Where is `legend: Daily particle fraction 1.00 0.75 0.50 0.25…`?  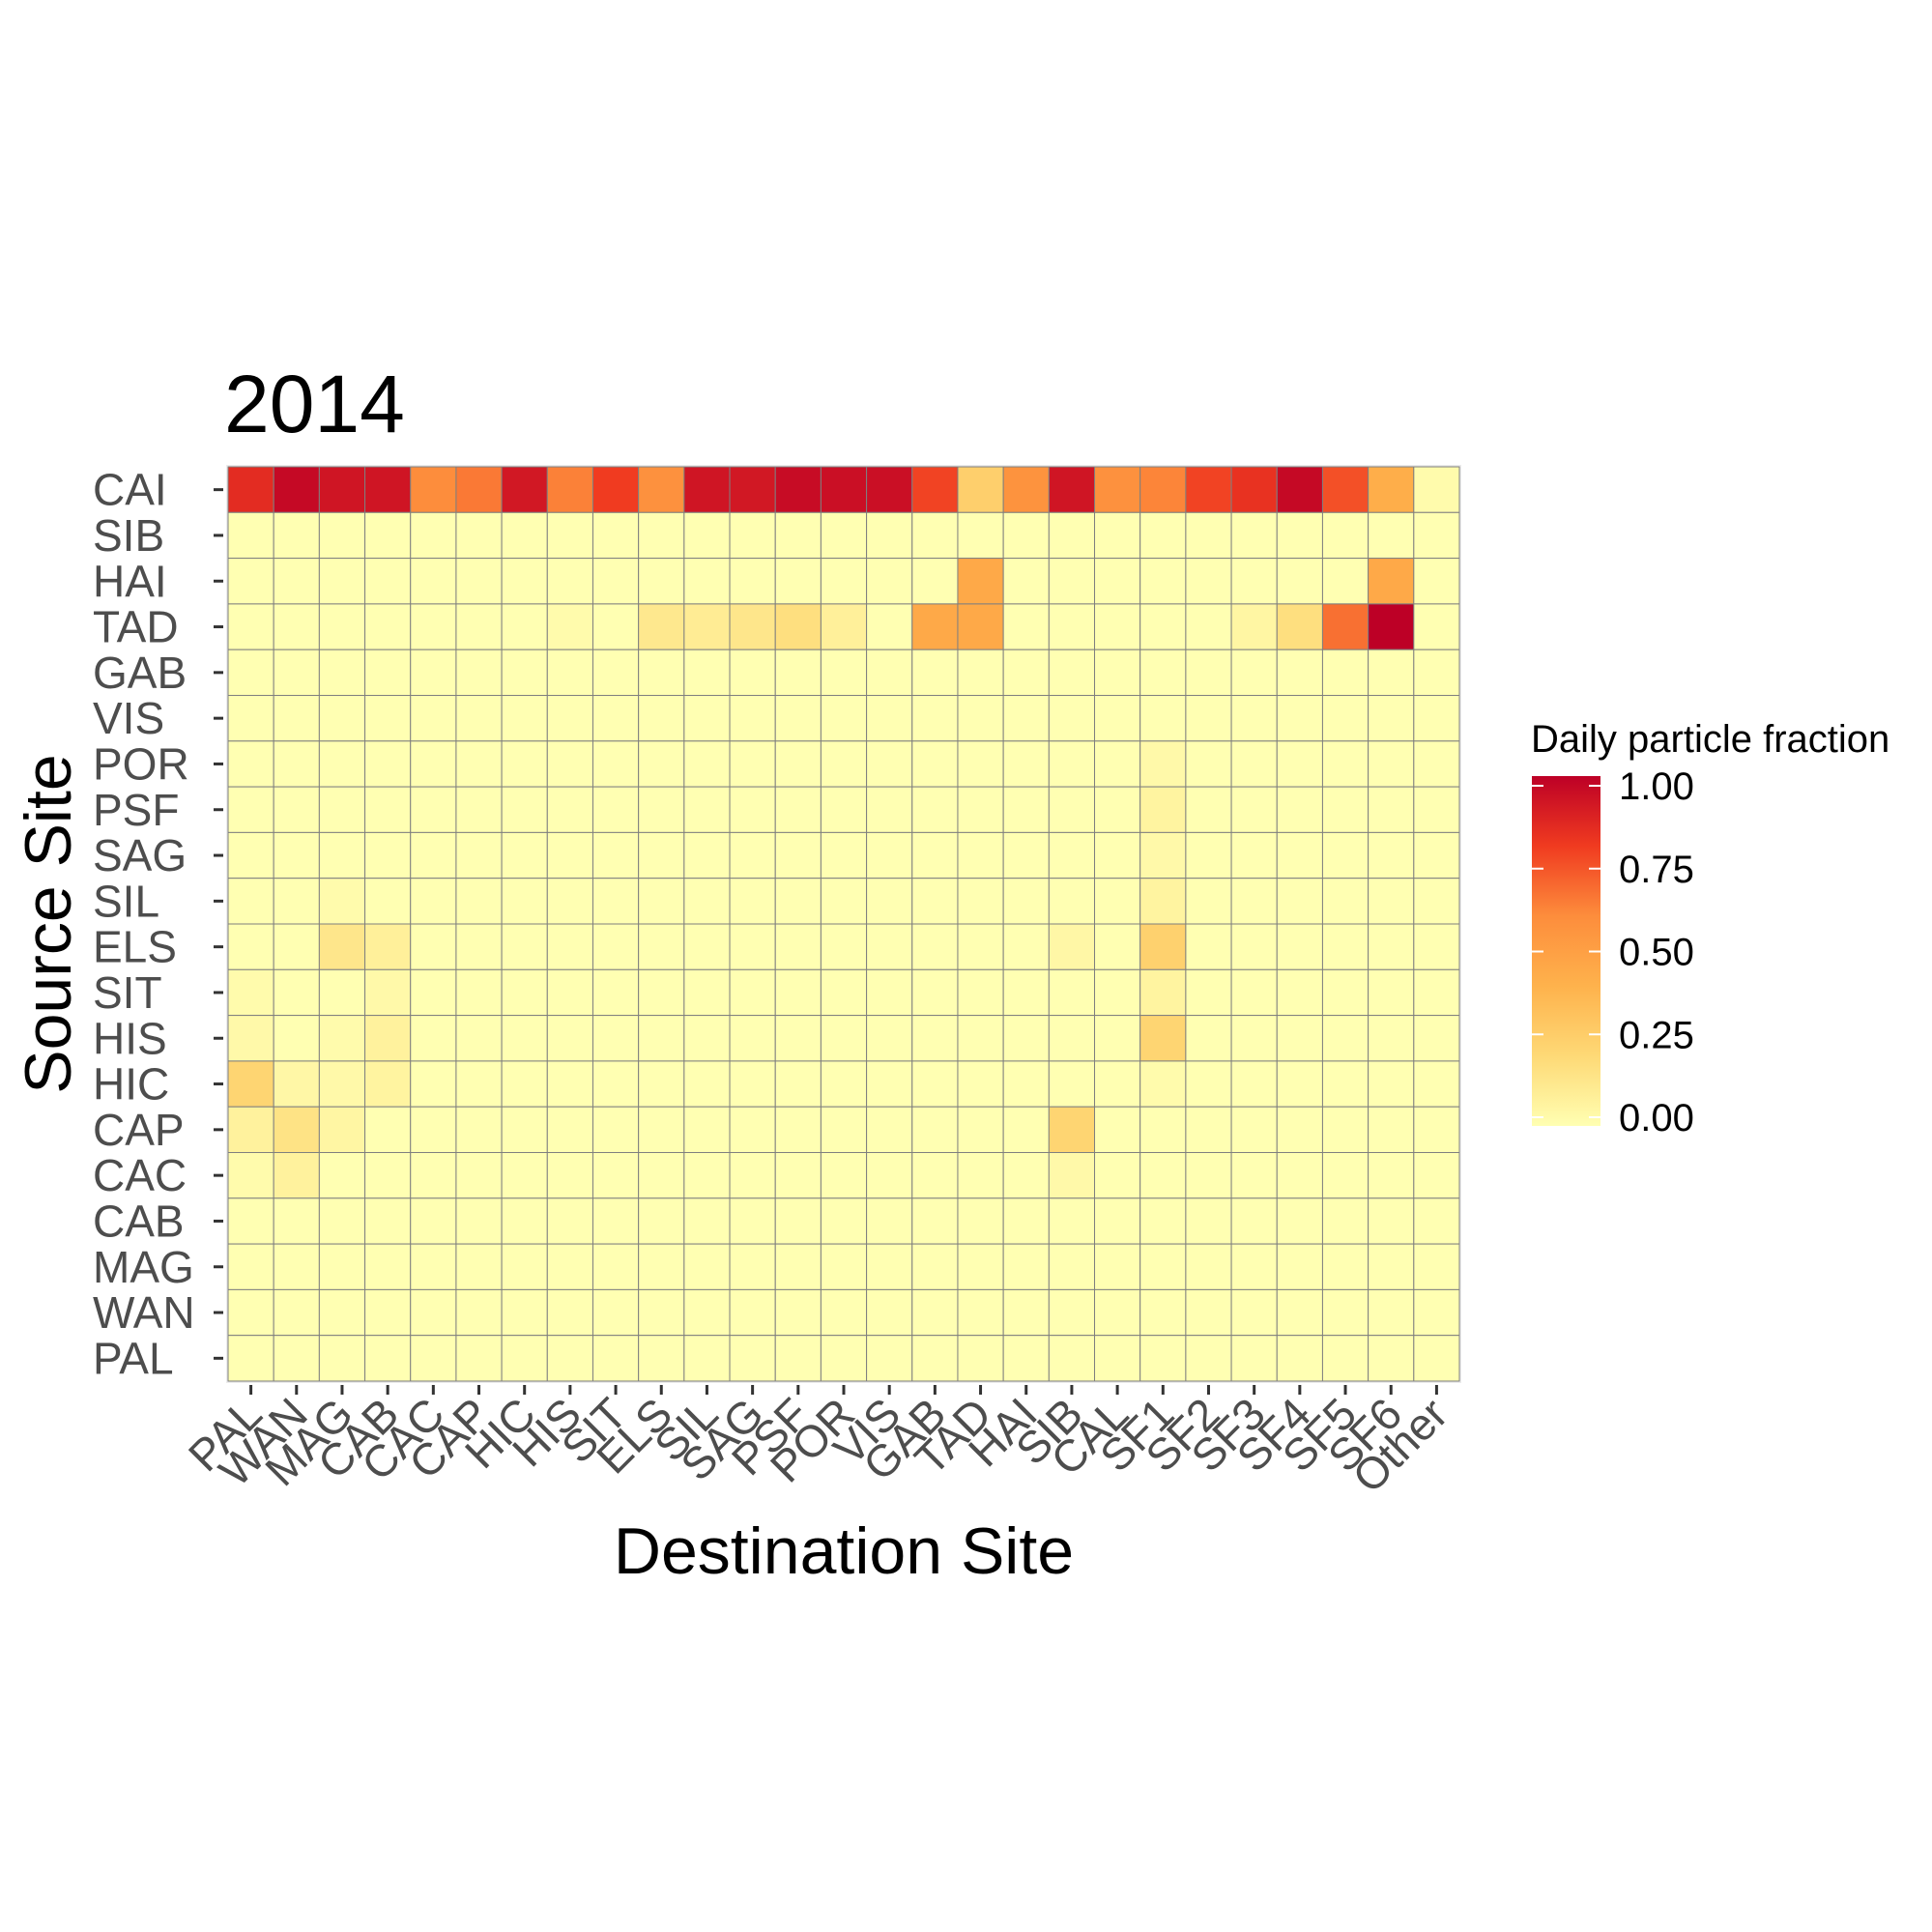
legend: Daily particle fraction 1.00 0.75 0.50 0.25… is located at coordinates (1710, 928).